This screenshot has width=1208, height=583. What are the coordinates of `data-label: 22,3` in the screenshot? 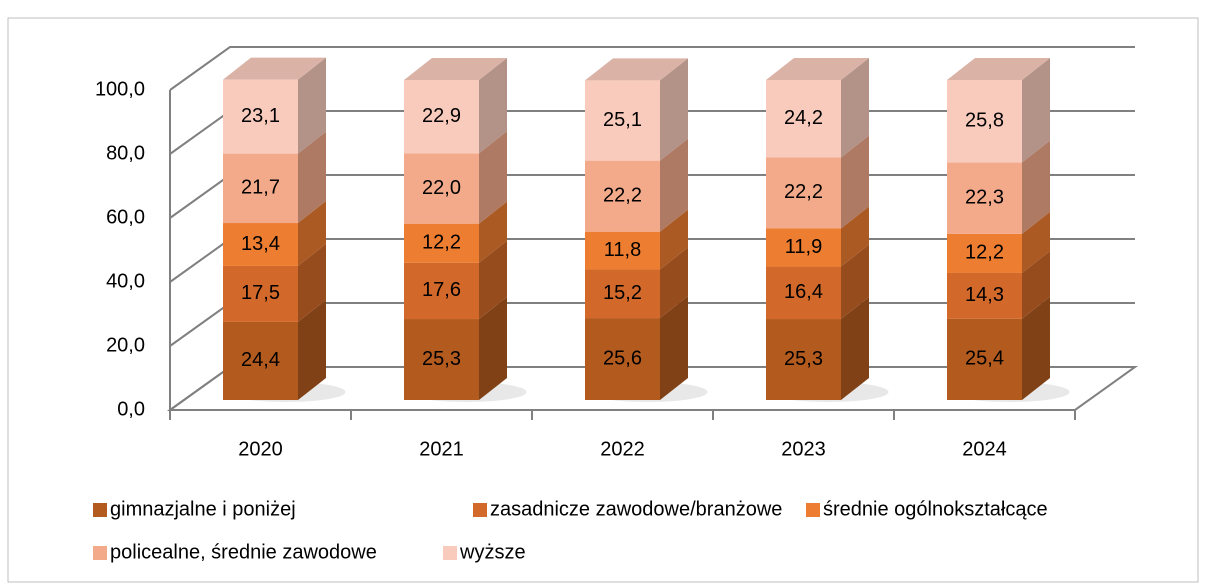 It's located at (984, 198).